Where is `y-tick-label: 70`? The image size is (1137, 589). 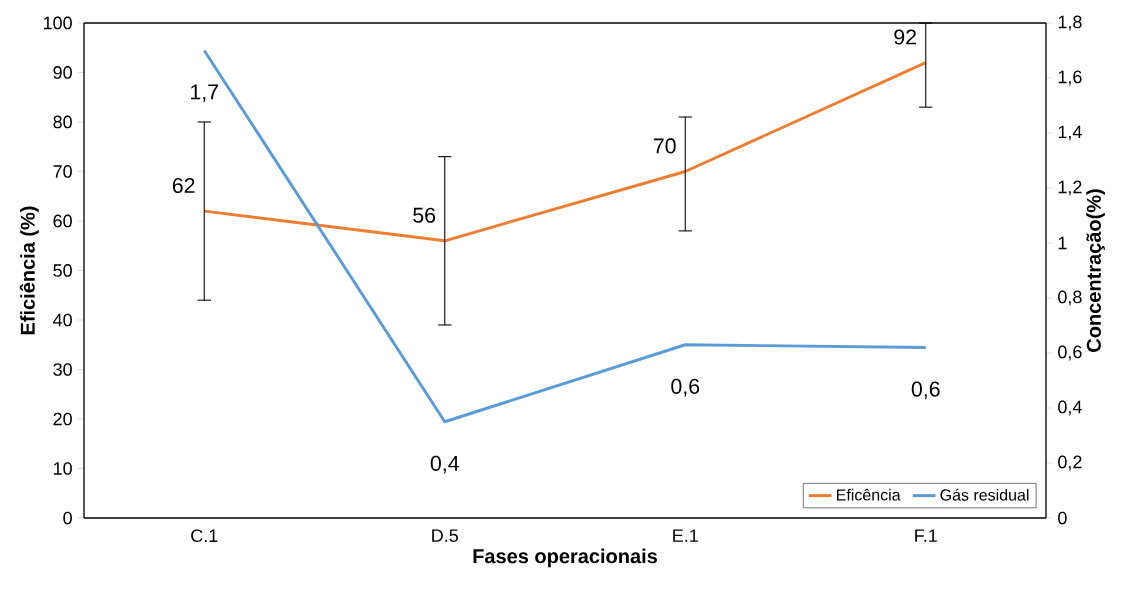 y-tick-label: 70 is located at coordinates (62, 171).